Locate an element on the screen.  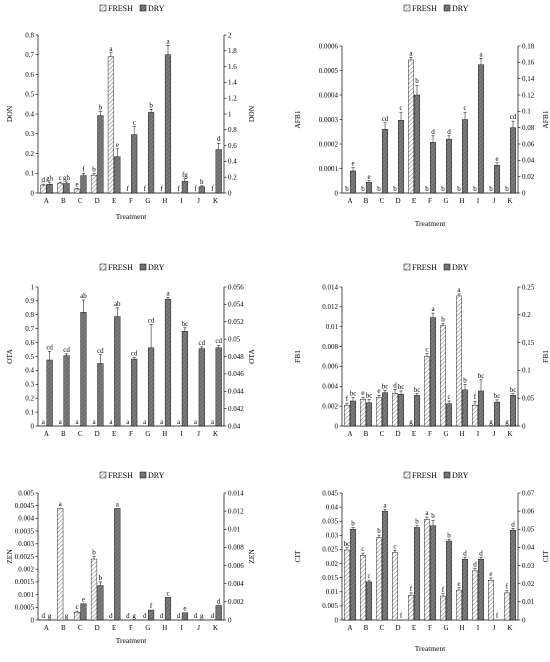
left-tick-label: 0.1 is located at coordinates (29, 412).